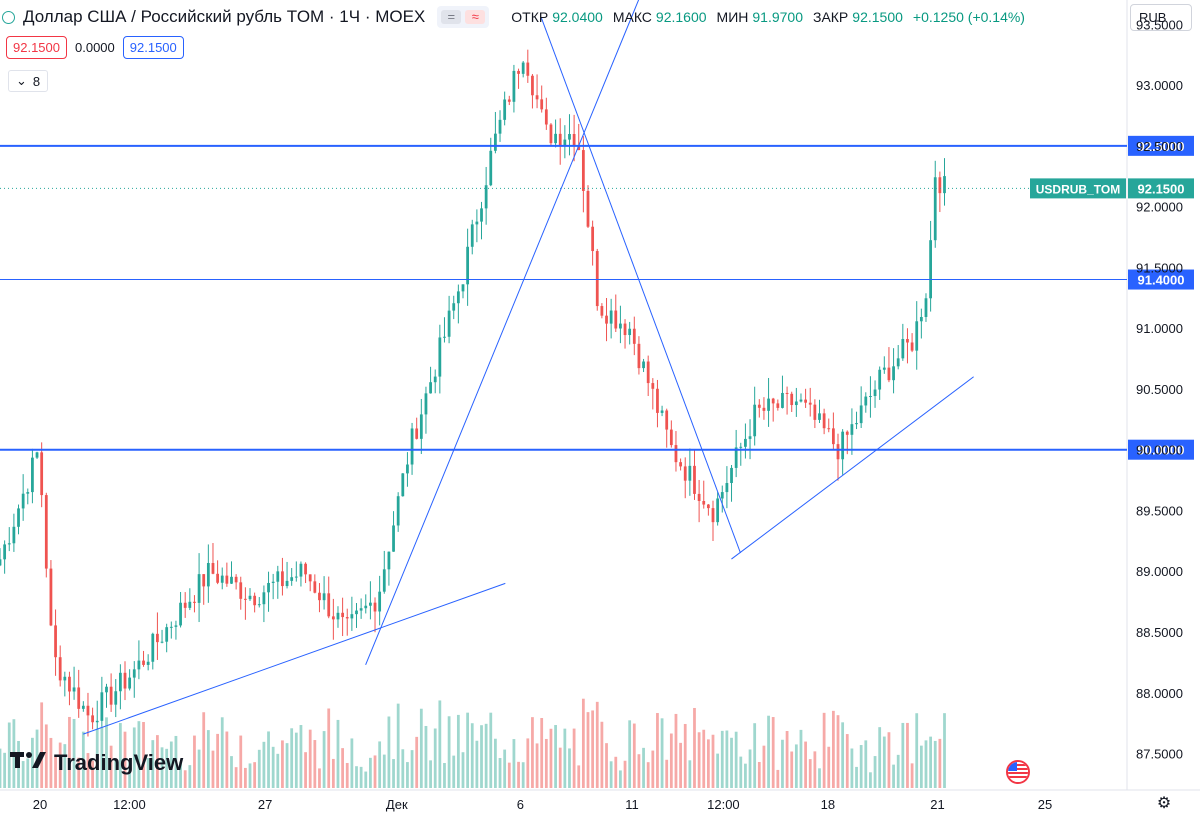  Describe the element at coordinates (937, 804) in the screenshot. I see `x-tick-label: 21` at that location.